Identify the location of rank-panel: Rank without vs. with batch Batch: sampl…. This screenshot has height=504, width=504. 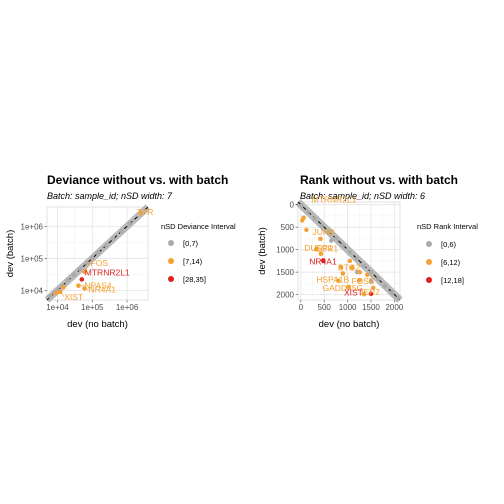
(367, 251).